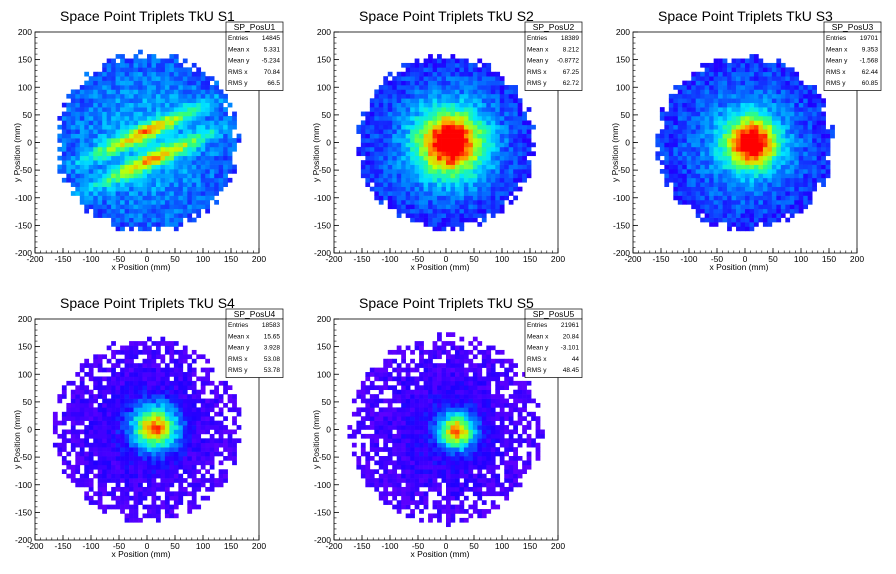 Image resolution: width=896 pixels, height=574 pixels. I want to click on x-tick-label: 100, so click(801, 259).